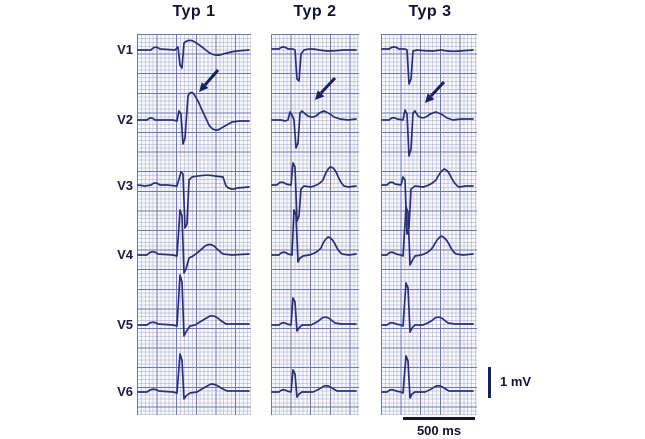 The height and width of the screenshot is (439, 645). Describe the element at coordinates (125, 324) in the screenshot. I see `lead-label-v5: V5` at that location.